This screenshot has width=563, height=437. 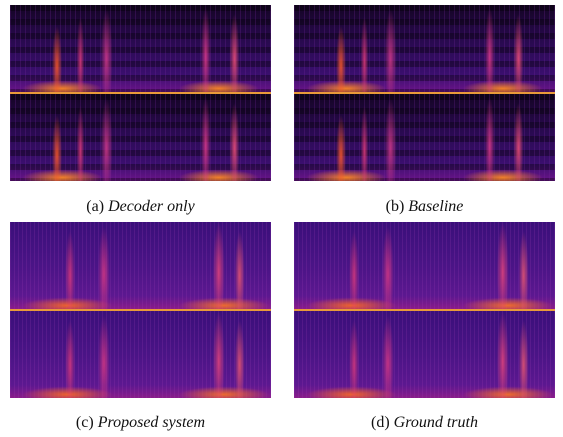 I want to click on caption: (a) Decoder only, so click(x=140, y=207).